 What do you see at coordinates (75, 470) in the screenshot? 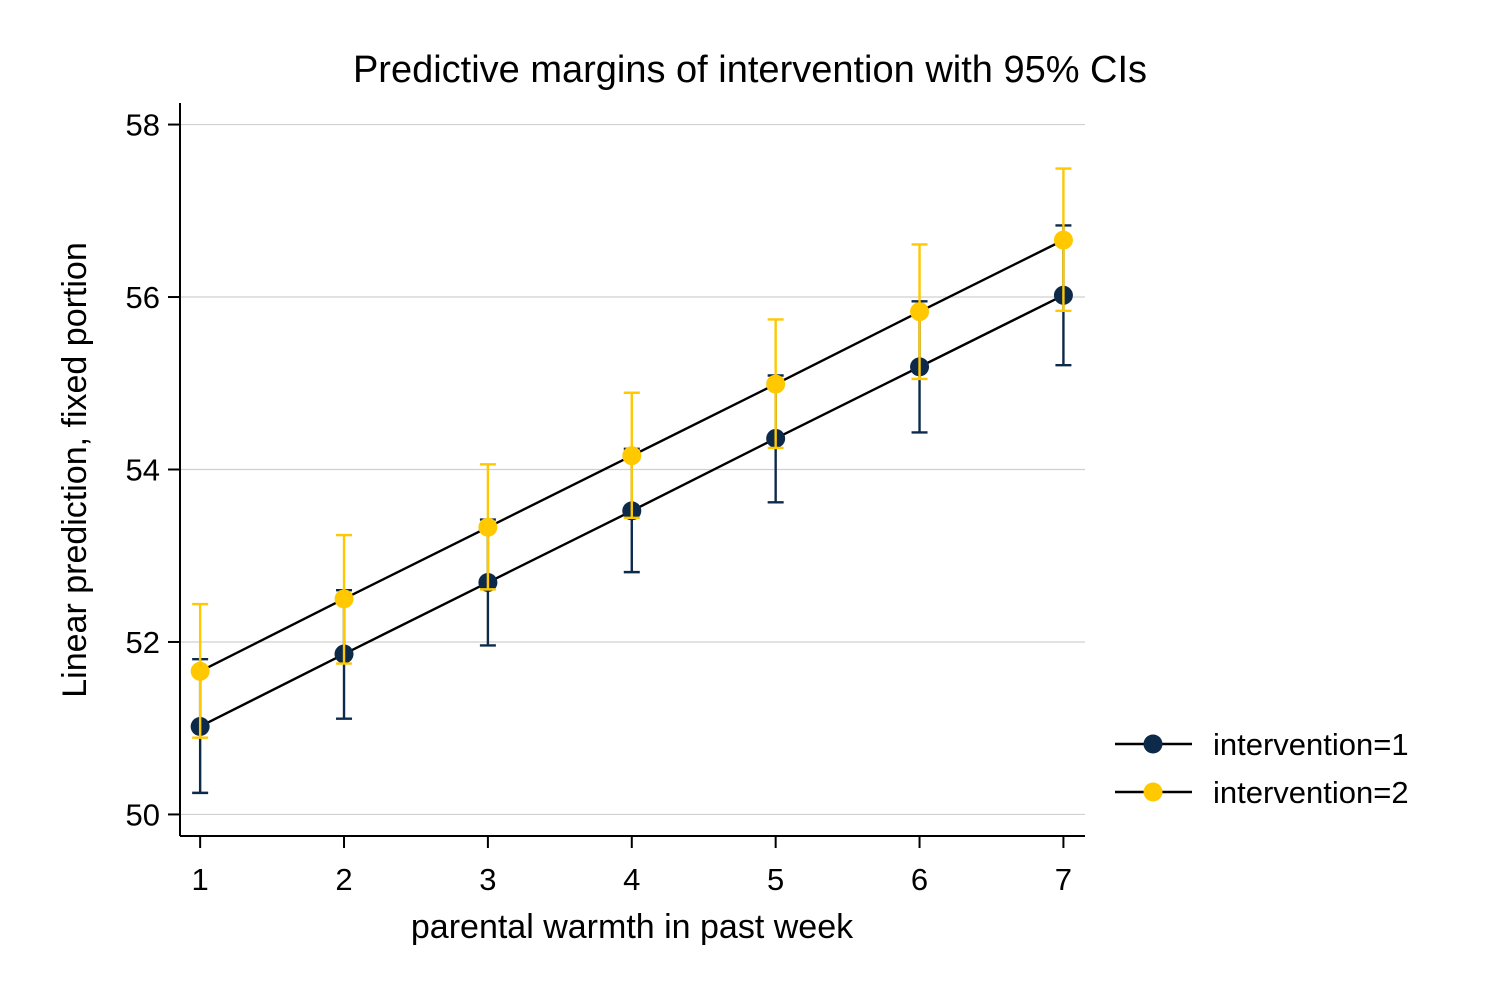
I see `y-axis-label: Linear prediction, fixed portion` at bounding box center [75, 470].